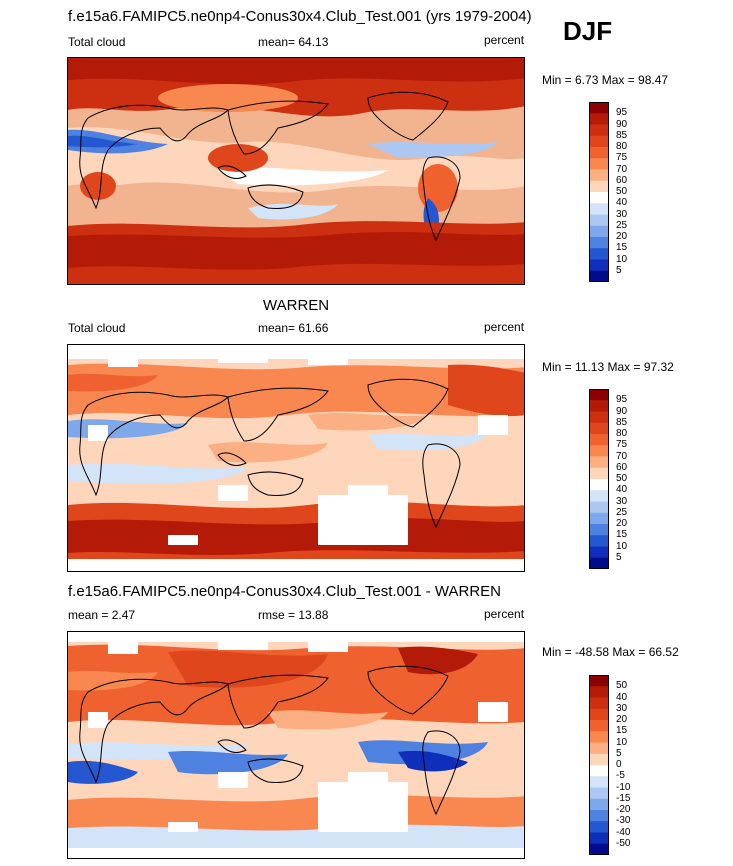  Describe the element at coordinates (610, 652) in the screenshot. I see `panel3-minmax: Min = -48.58 Max = 66.52` at that location.